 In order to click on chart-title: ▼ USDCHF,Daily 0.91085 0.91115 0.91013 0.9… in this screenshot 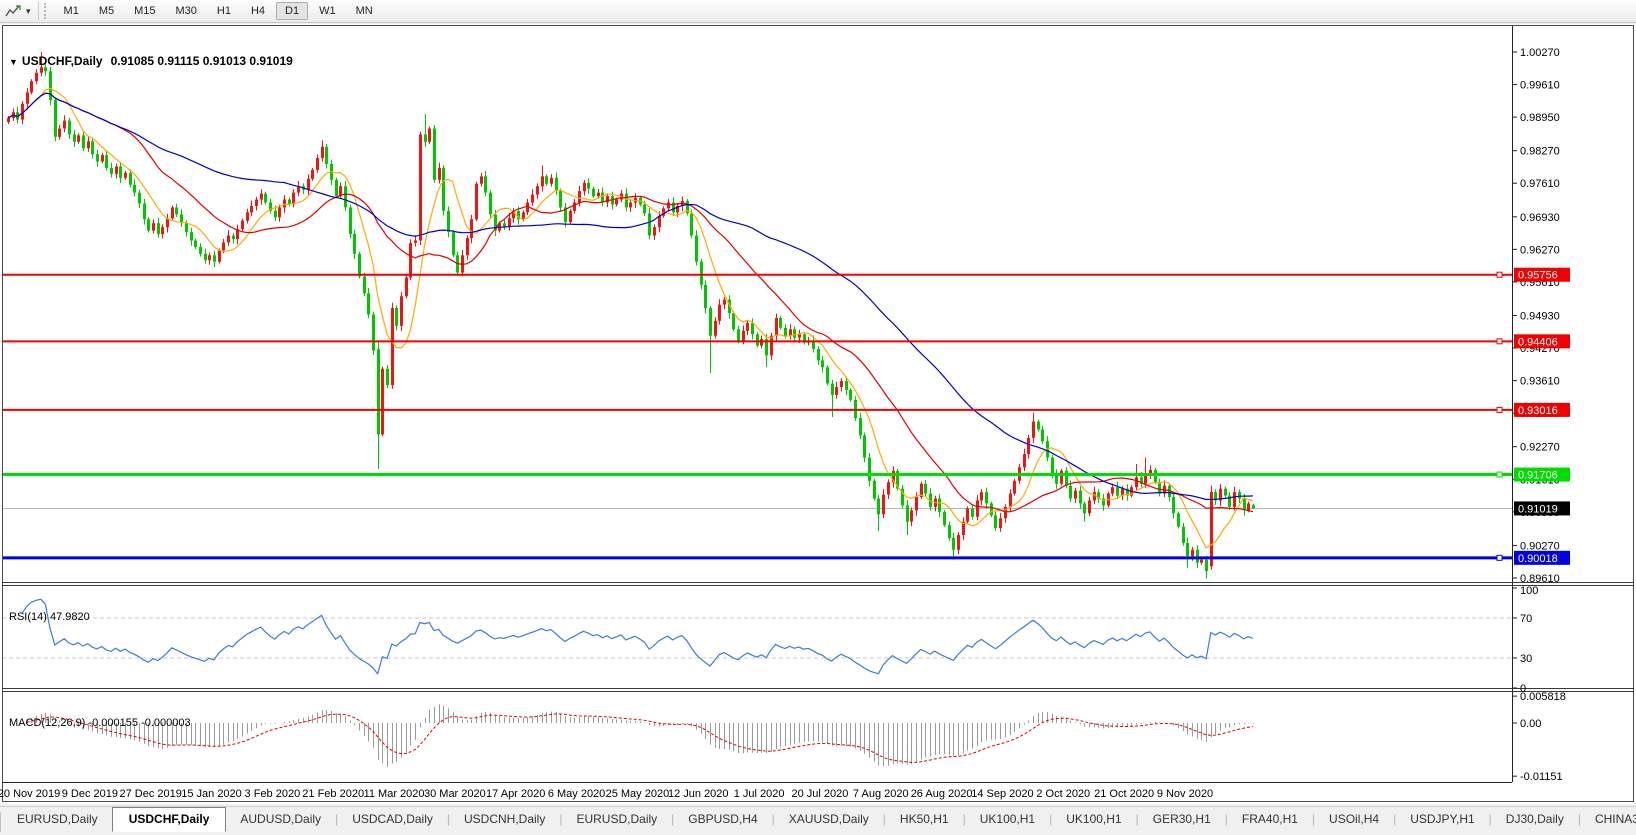, I will do `click(151, 61)`.